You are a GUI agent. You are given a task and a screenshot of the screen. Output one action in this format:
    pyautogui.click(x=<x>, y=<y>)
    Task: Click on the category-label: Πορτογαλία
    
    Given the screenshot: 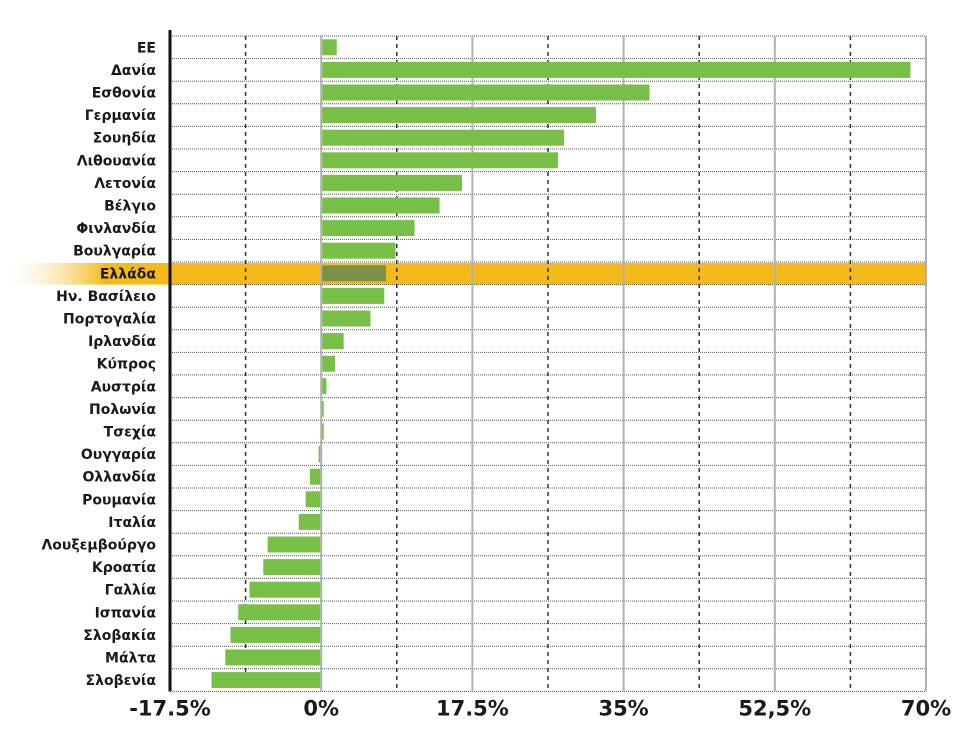 What is the action you would take?
    pyautogui.click(x=109, y=320)
    